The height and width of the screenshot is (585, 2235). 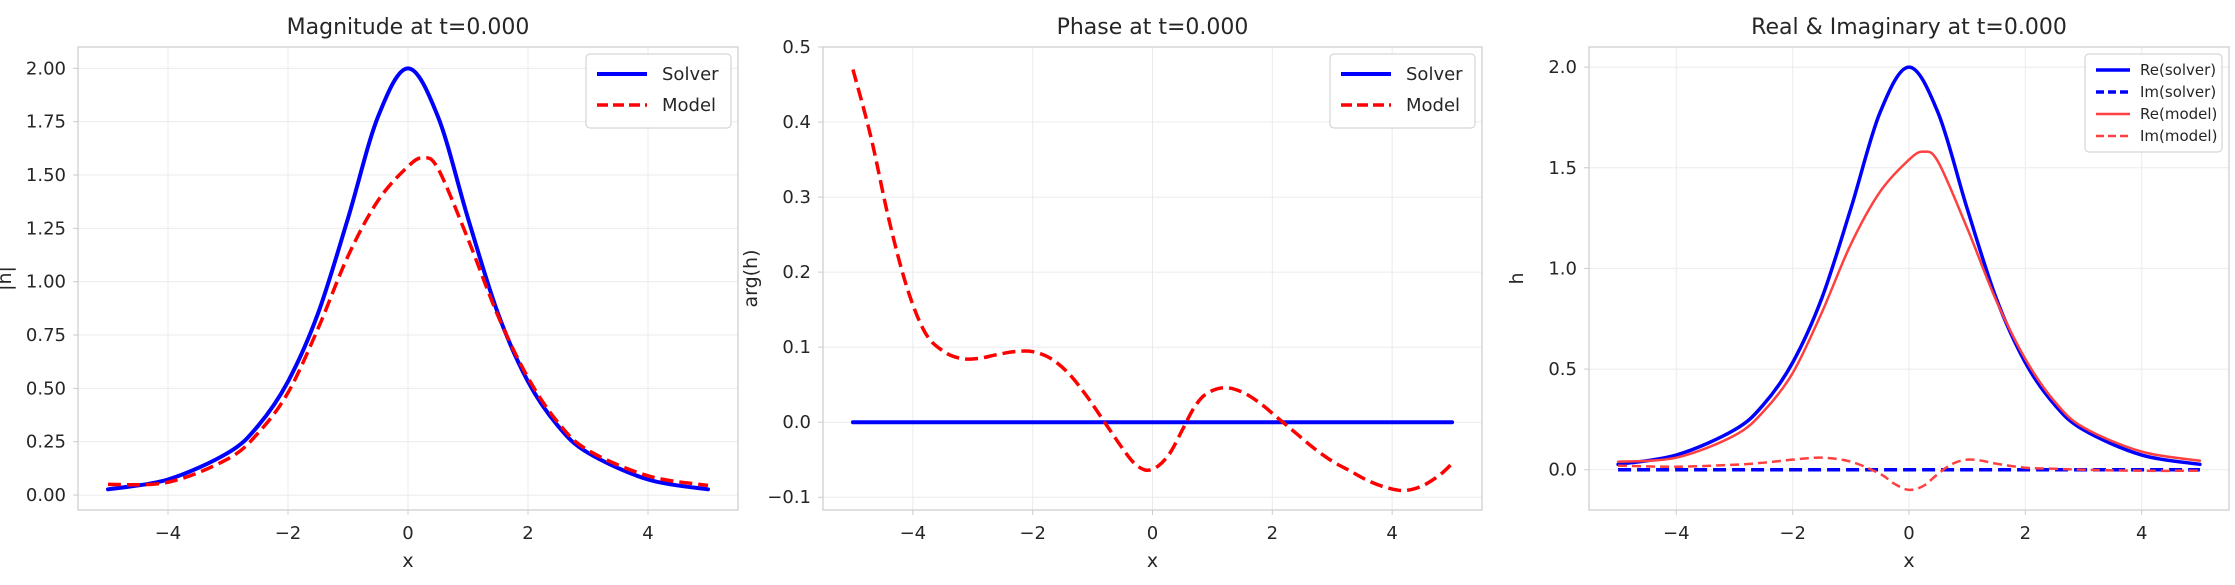 What do you see at coordinates (46, 442) in the screenshot?
I see `y-tick-label: 0.25` at bounding box center [46, 442].